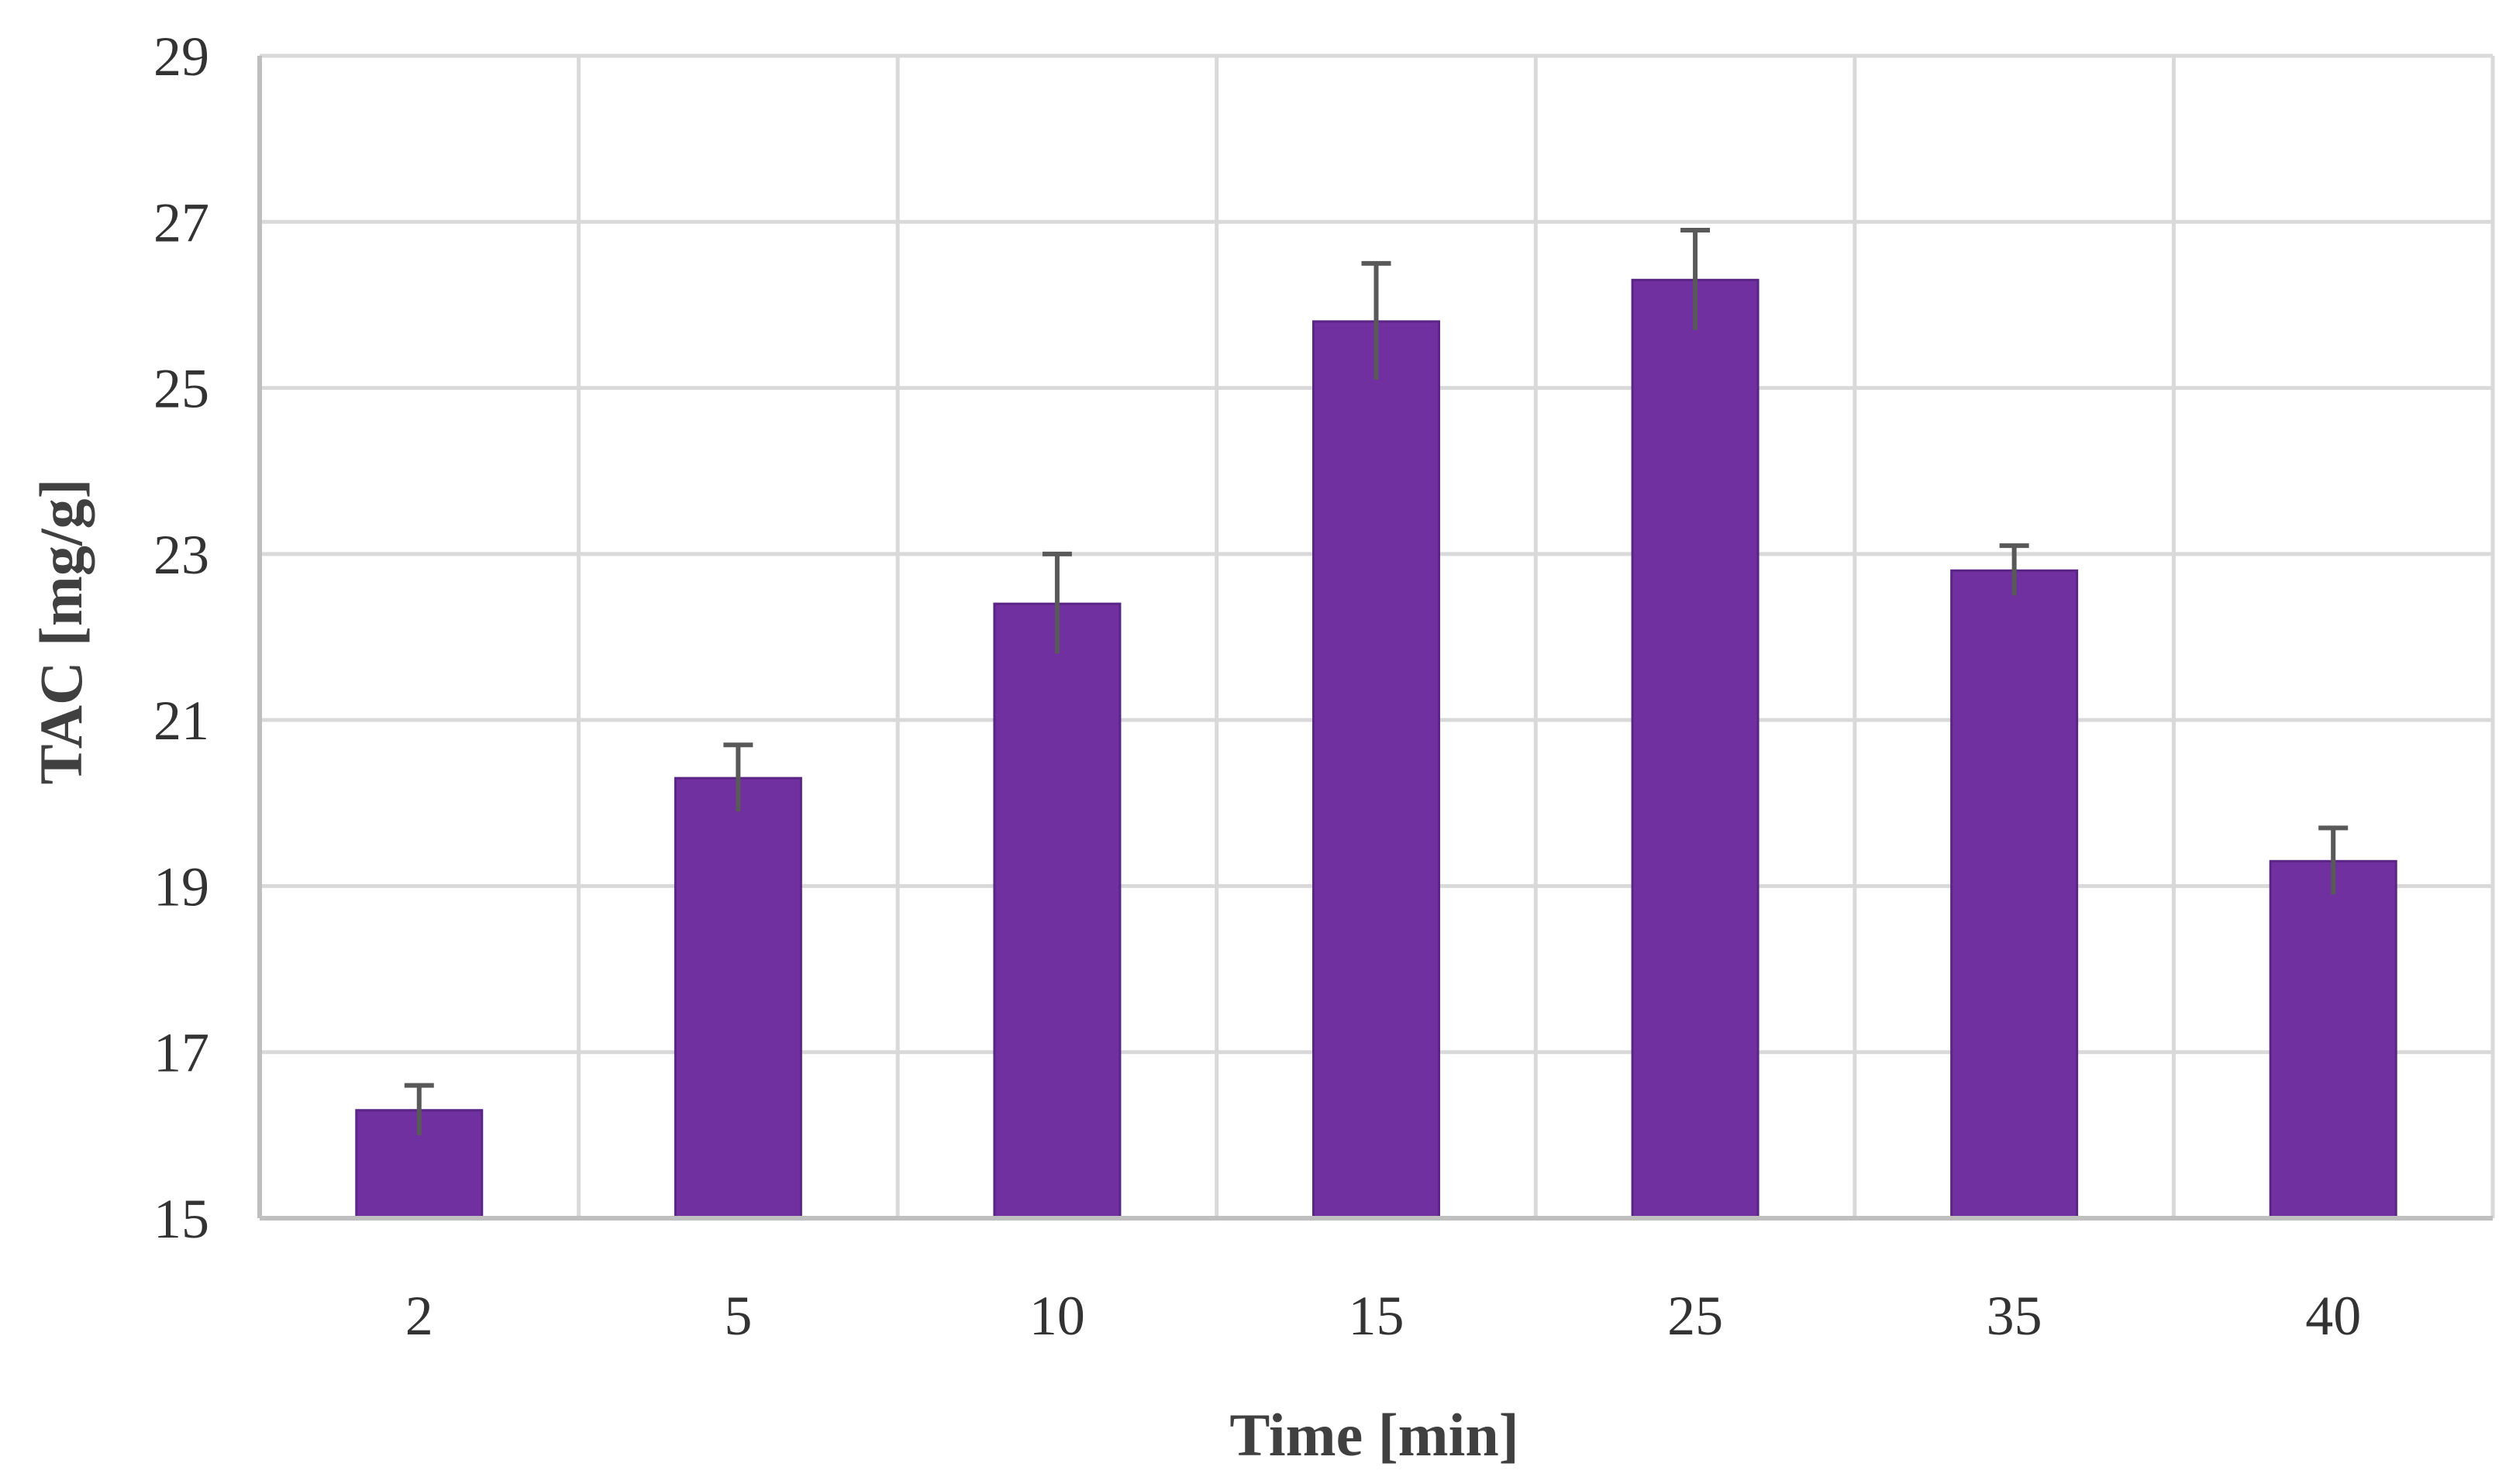 This screenshot has width=2516, height=1484. I want to click on x-tick-label: 2, so click(419, 1316).